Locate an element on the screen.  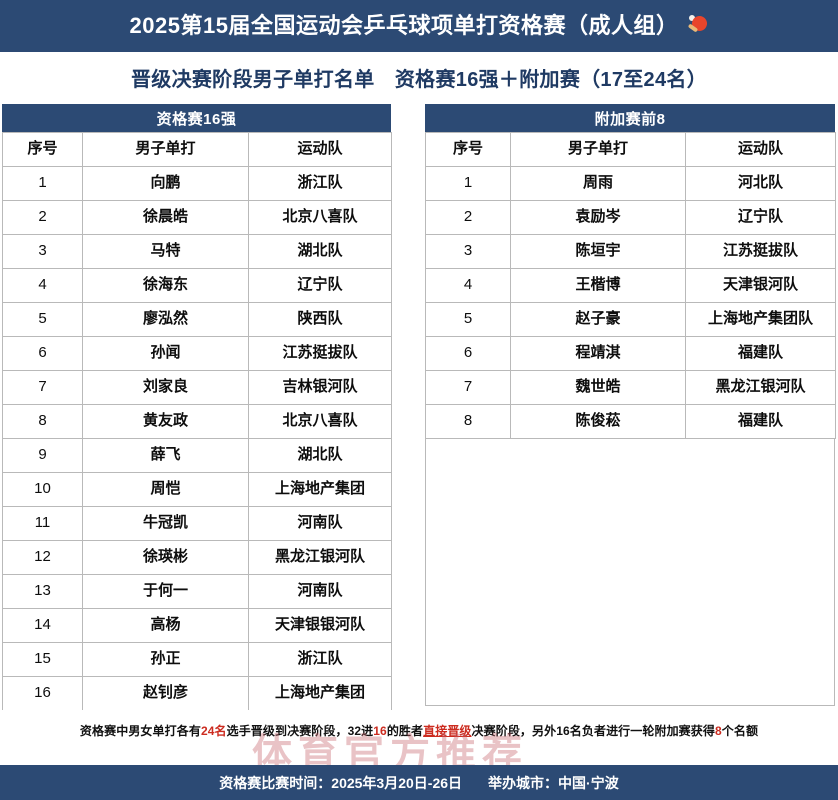
qualifier-top16-cell-player: 于何一 is located at coordinates (165, 591).